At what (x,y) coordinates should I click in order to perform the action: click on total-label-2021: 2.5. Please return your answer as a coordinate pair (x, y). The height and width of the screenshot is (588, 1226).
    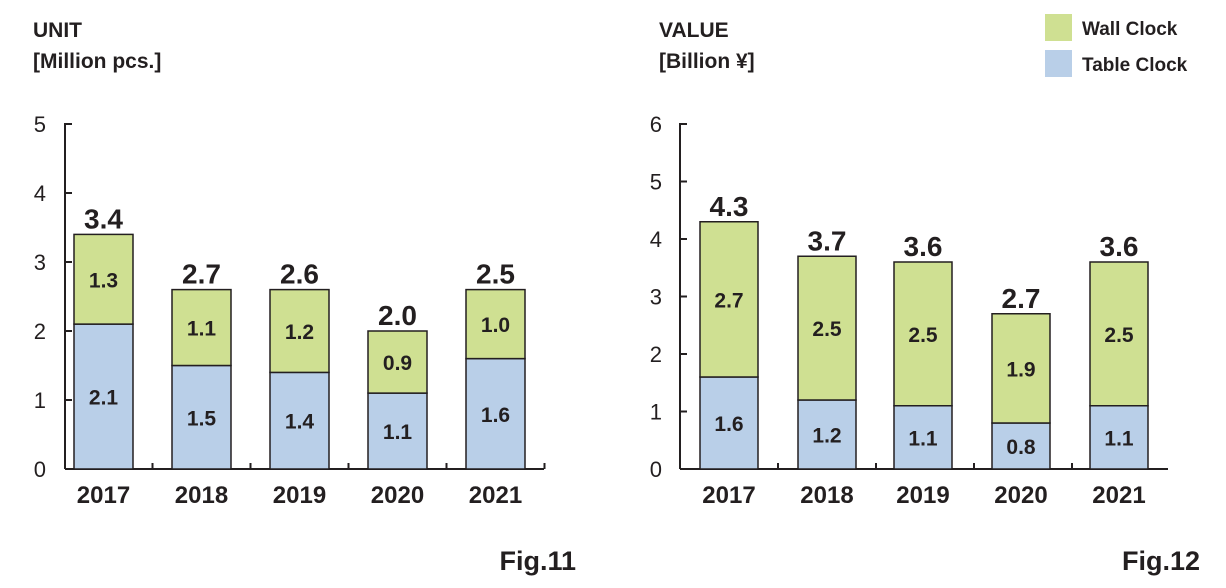
    Looking at the image, I should click on (495, 274).